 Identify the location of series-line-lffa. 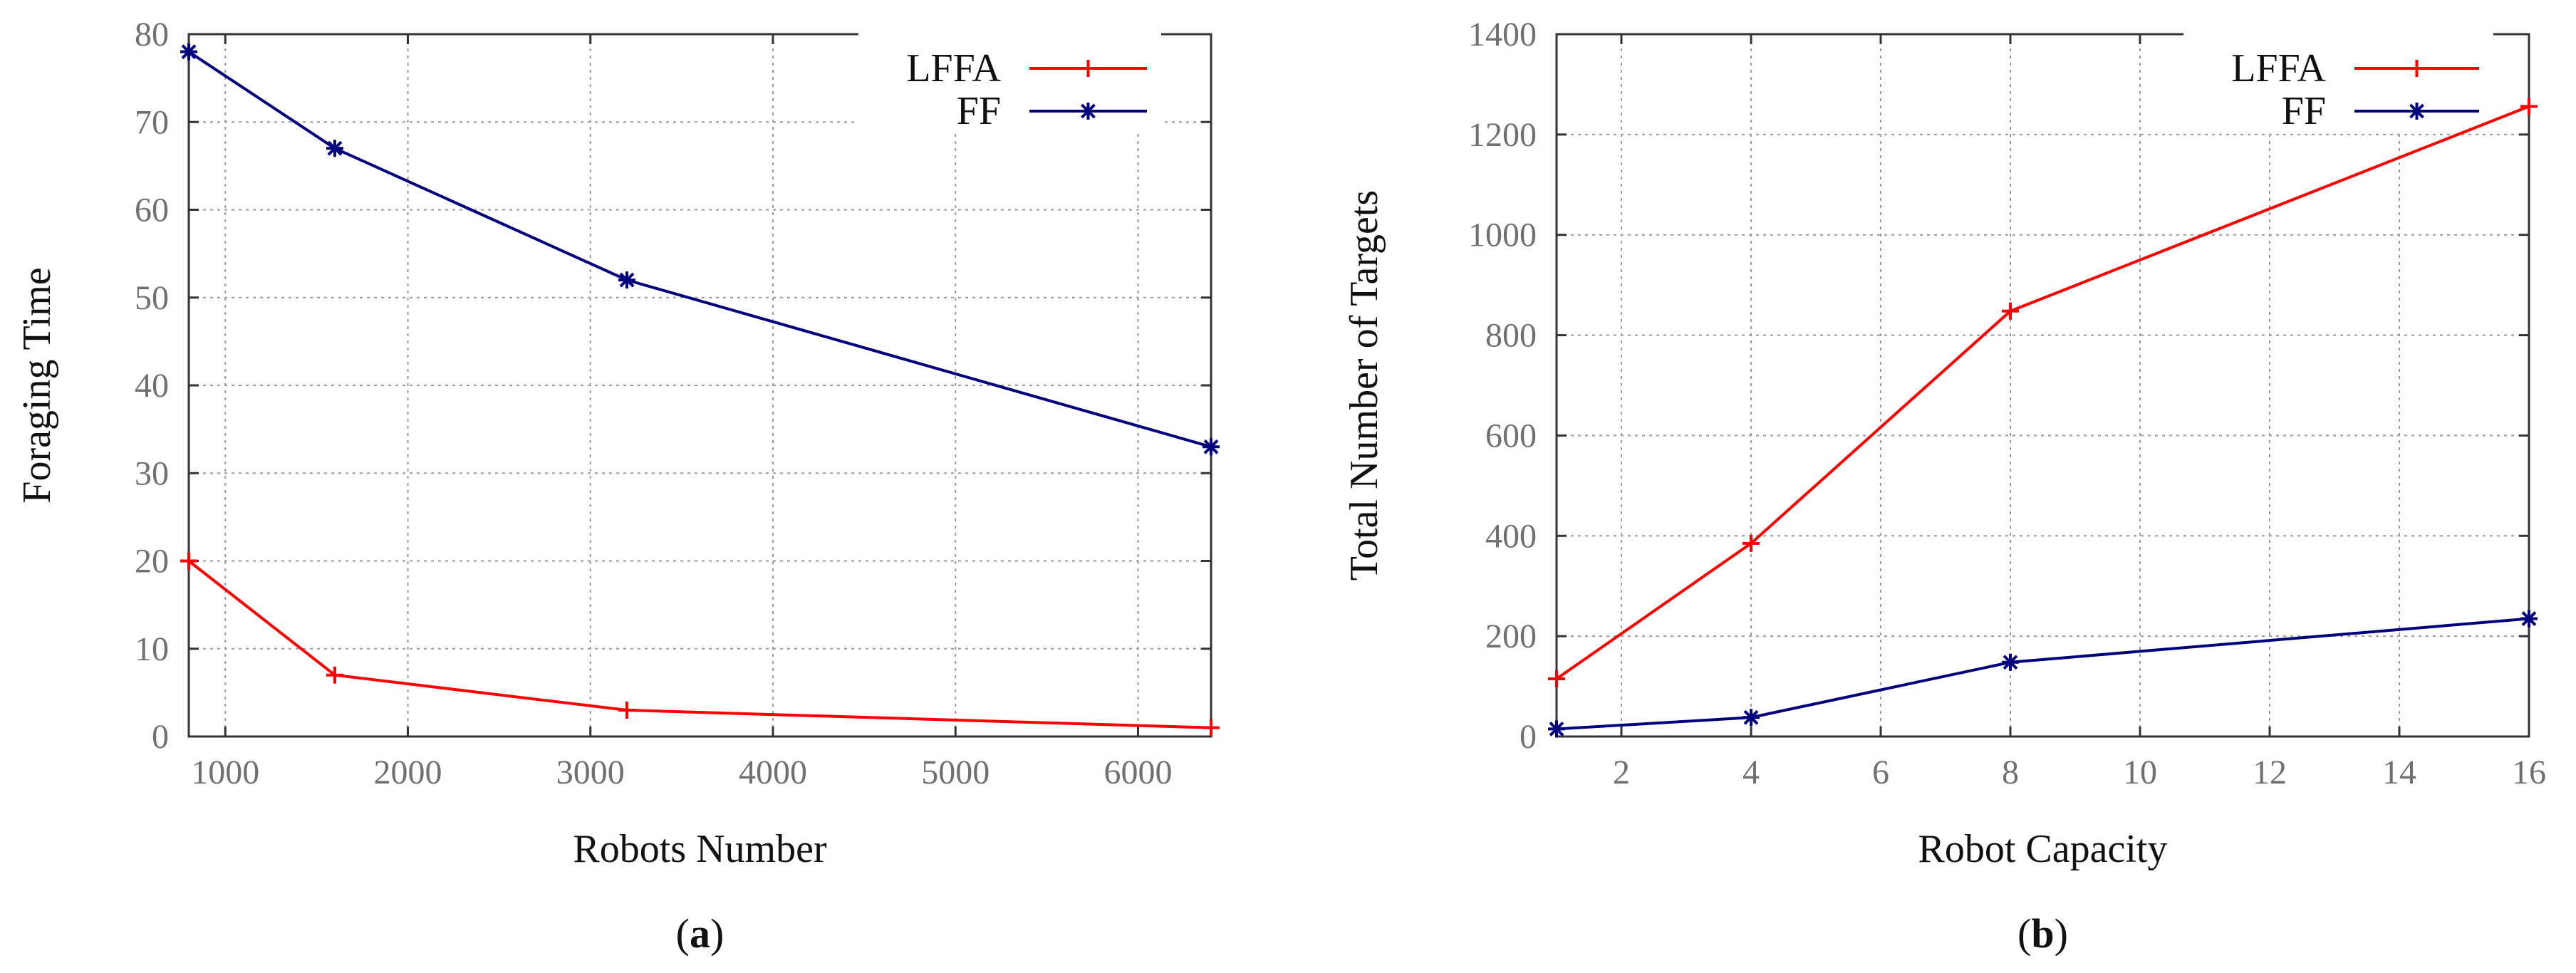
(699, 644).